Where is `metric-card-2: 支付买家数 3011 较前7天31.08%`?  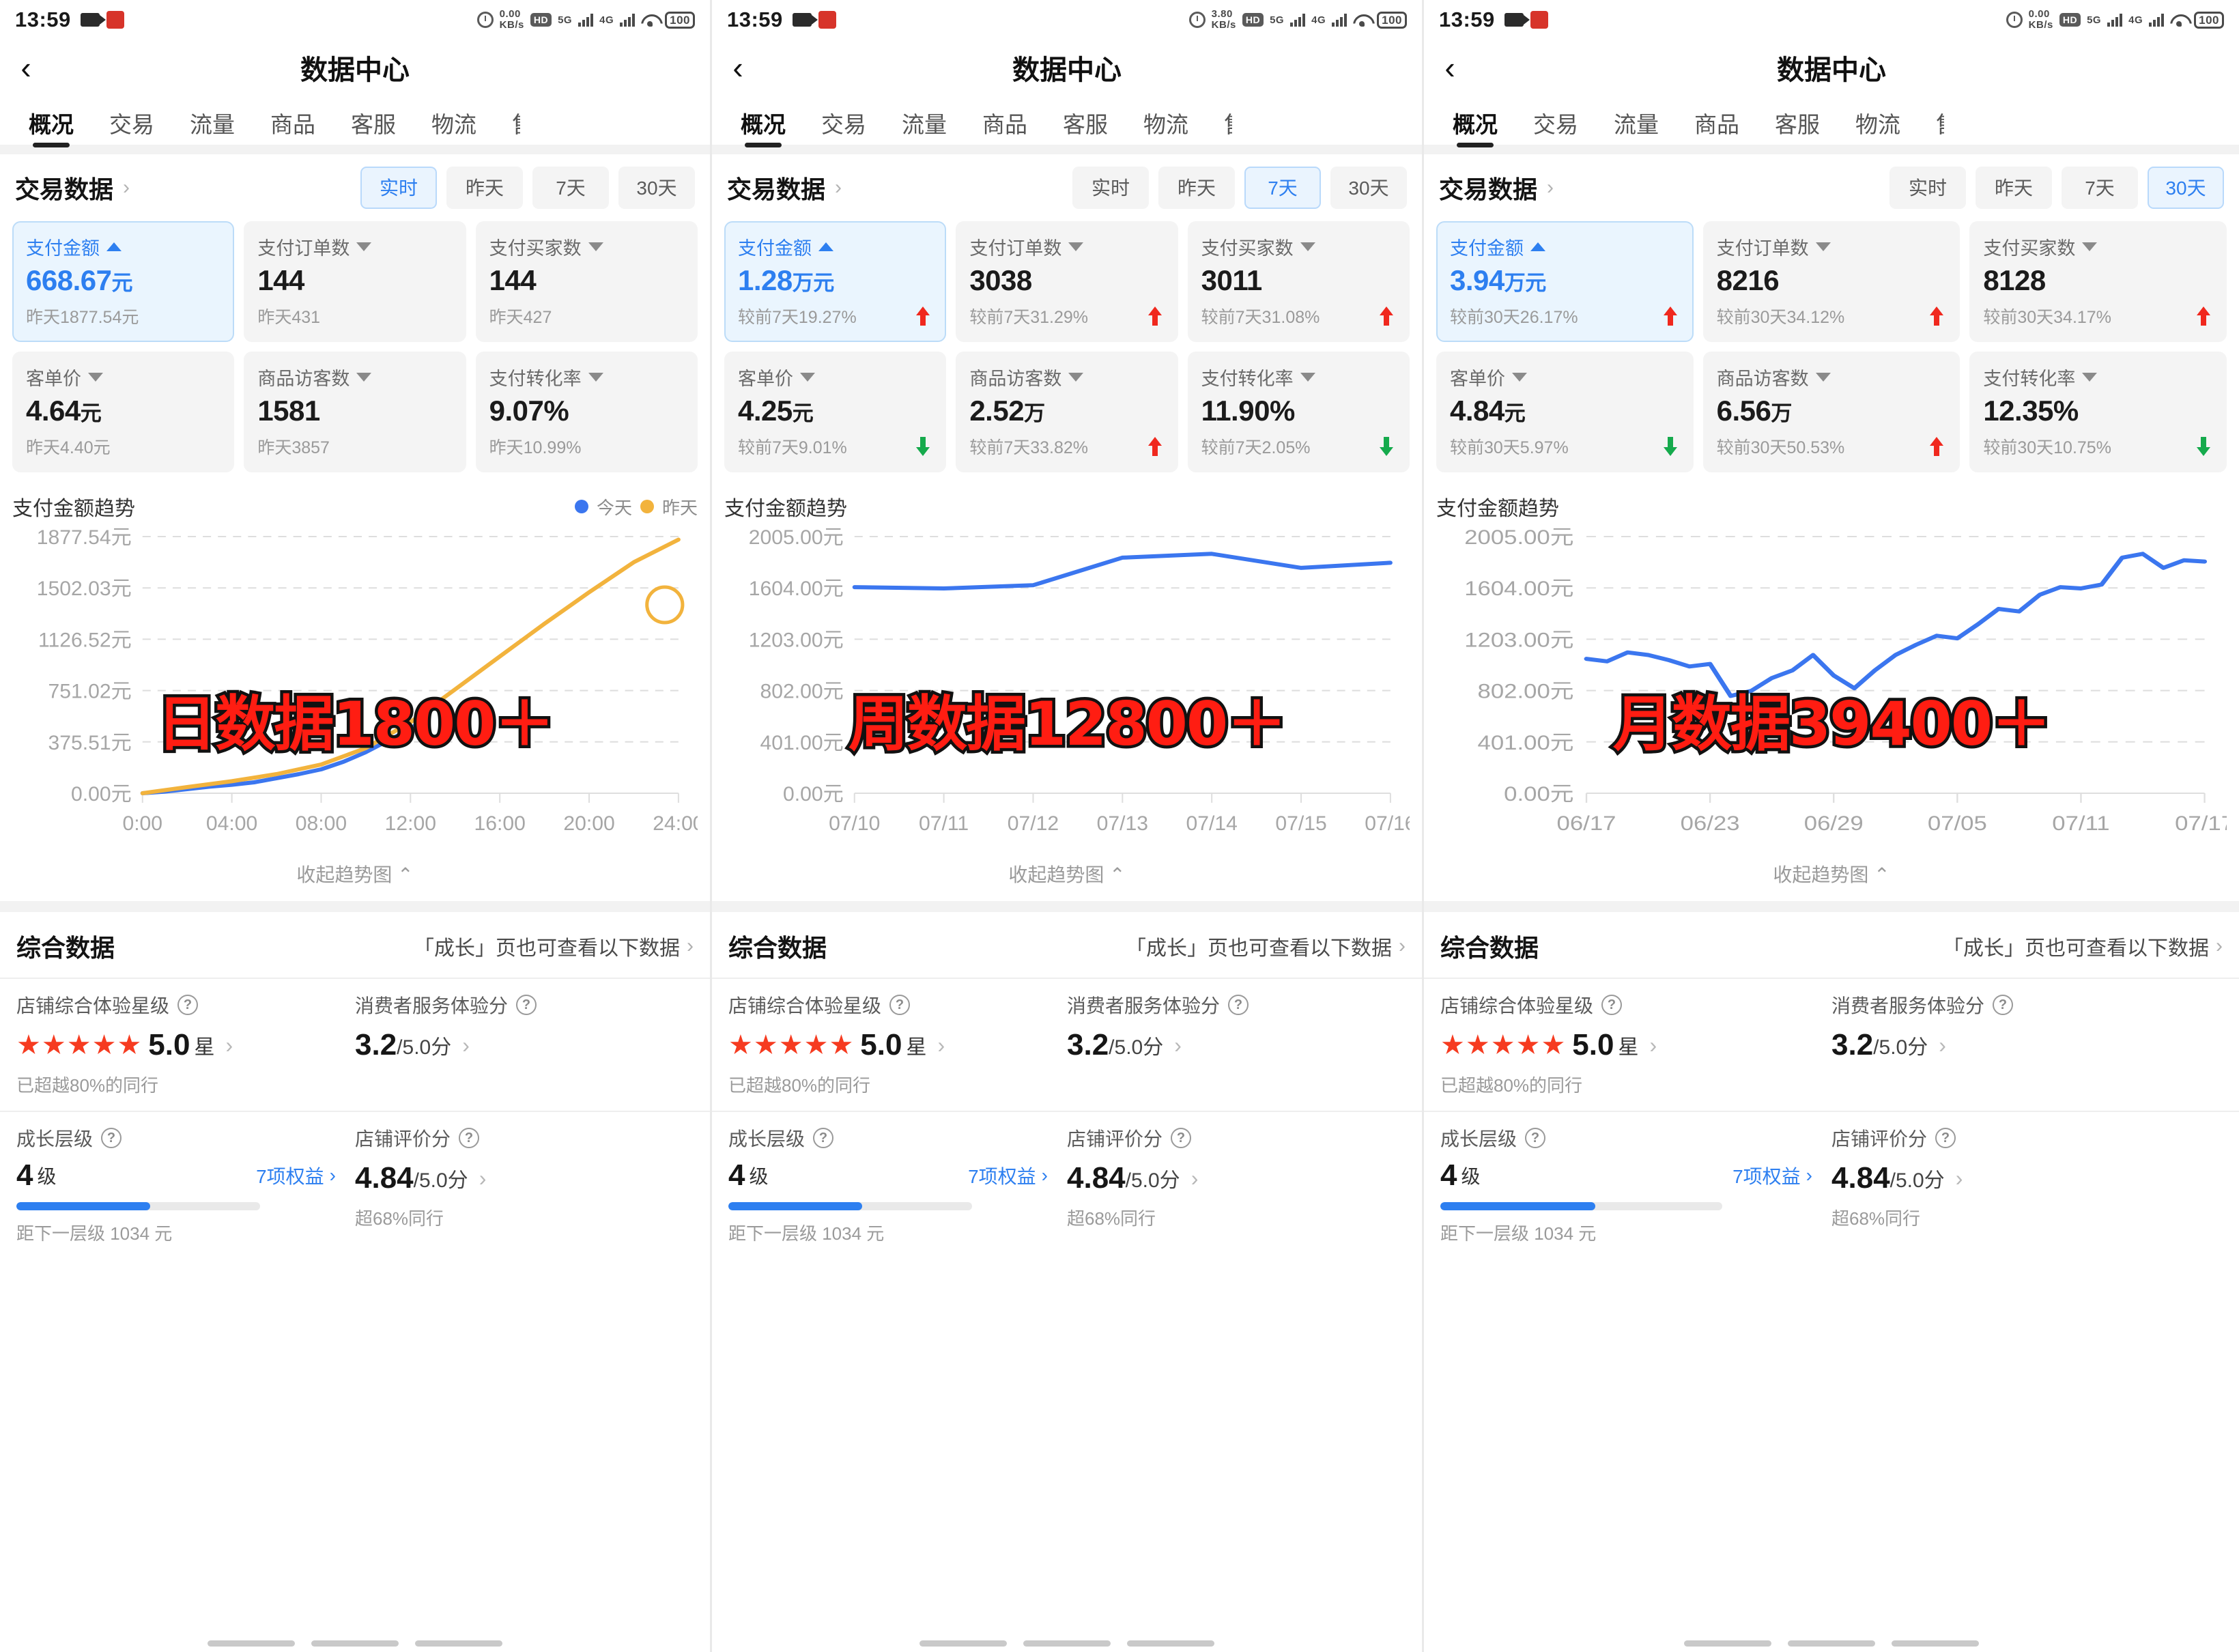
metric-card-2: 支付买家数 3011 较前7天31.08% is located at coordinates (1298, 281).